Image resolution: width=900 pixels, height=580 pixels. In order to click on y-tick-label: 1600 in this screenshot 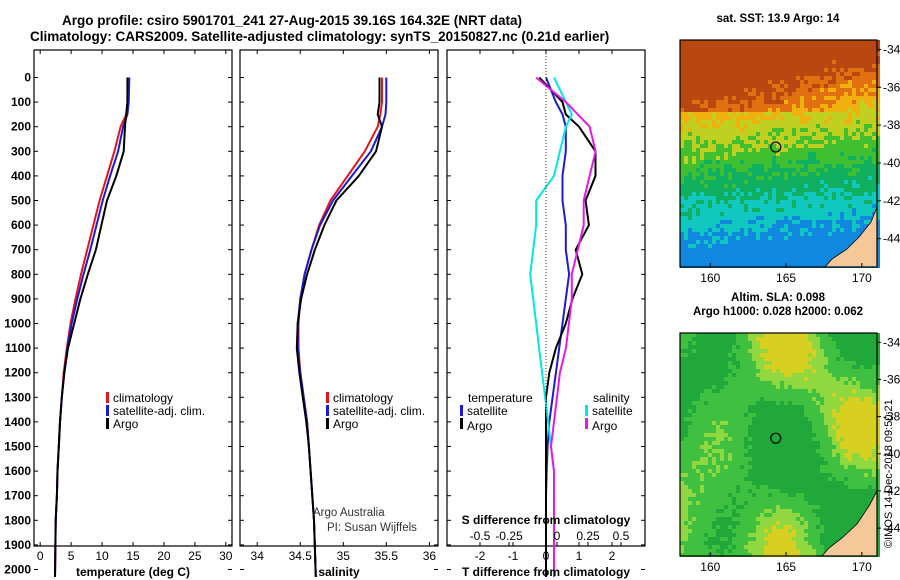, I will do `click(17, 471)`.